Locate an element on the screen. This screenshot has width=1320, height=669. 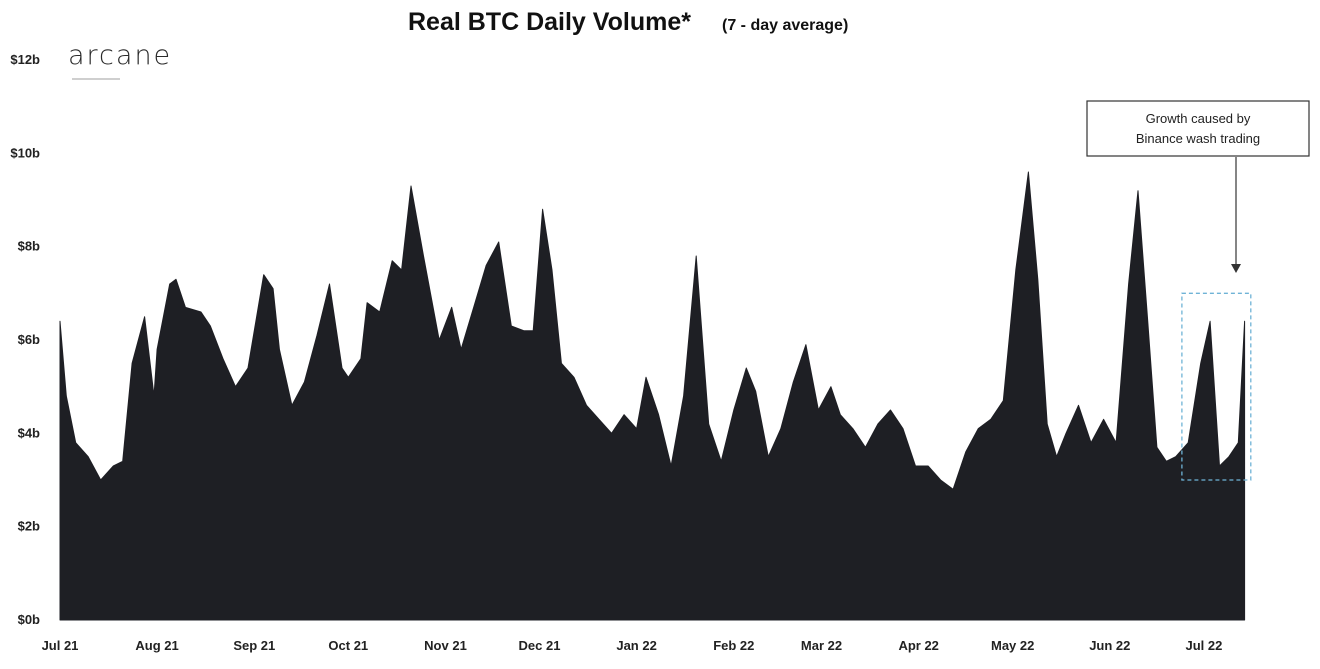
title-group: Real BTC Daily Volume* (7 - day average) is located at coordinates (628, 22).